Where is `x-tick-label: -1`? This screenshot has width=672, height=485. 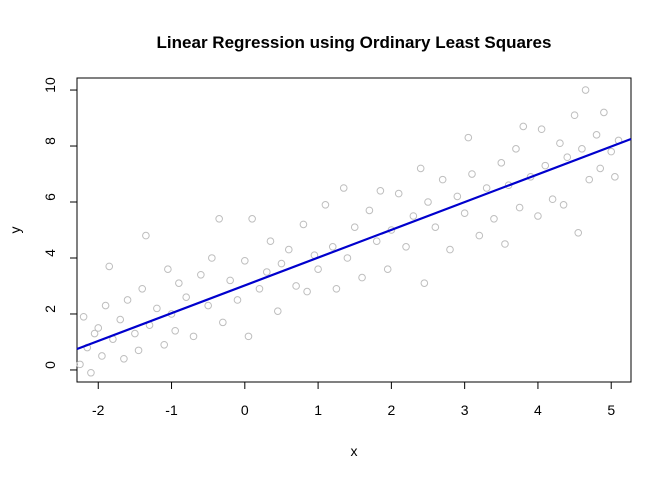
x-tick-label: -1 is located at coordinates (171, 410).